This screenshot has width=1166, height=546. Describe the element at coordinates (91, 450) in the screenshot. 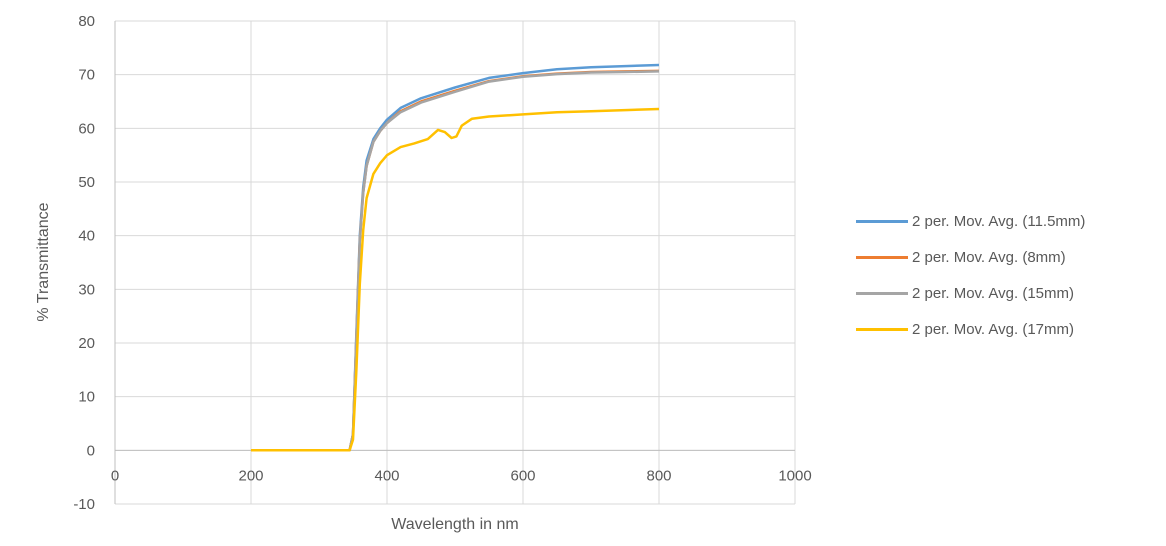

I see `y-tick-label: 0` at that location.